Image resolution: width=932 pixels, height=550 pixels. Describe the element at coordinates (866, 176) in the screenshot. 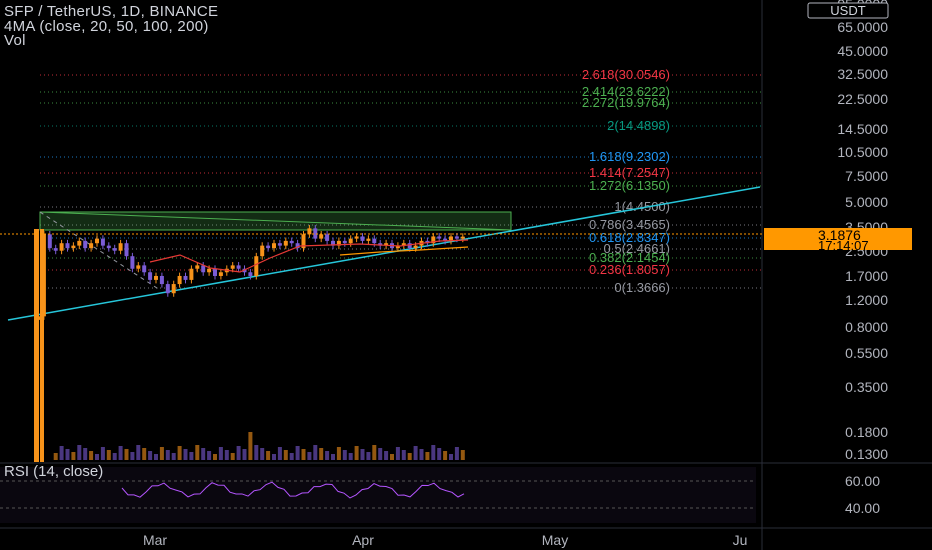

I see `price-axis-label: 7.5000` at that location.